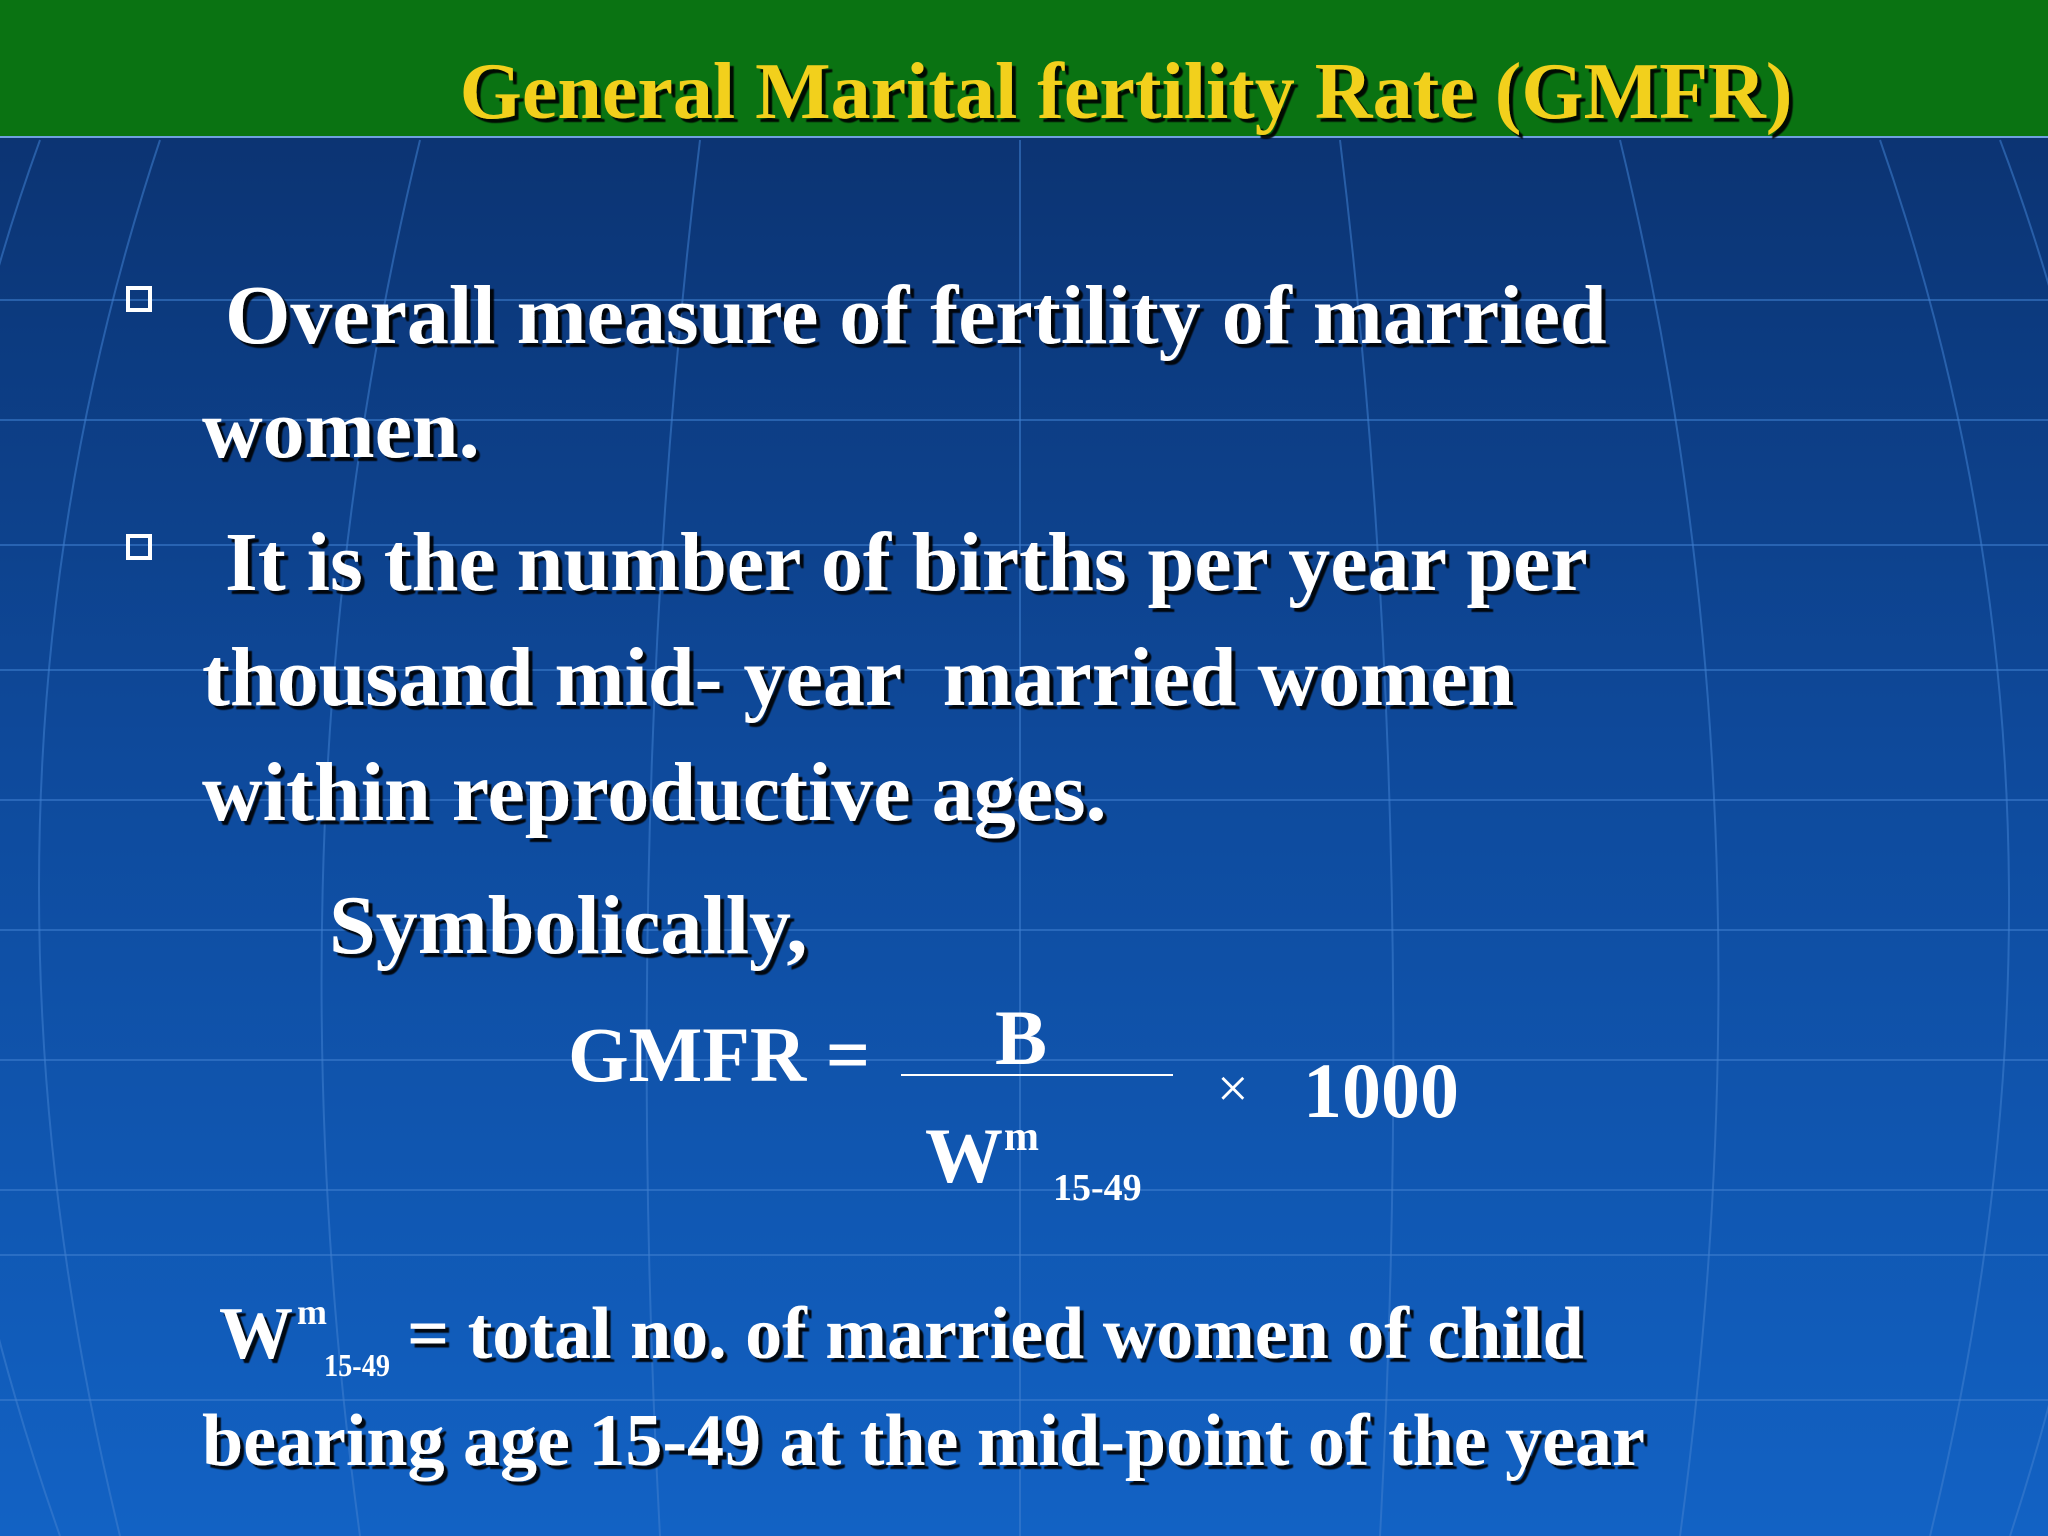 The width and height of the screenshot is (2048, 1536). Describe the element at coordinates (964, 1155) in the screenshot. I see `formula-denominator: W` at that location.